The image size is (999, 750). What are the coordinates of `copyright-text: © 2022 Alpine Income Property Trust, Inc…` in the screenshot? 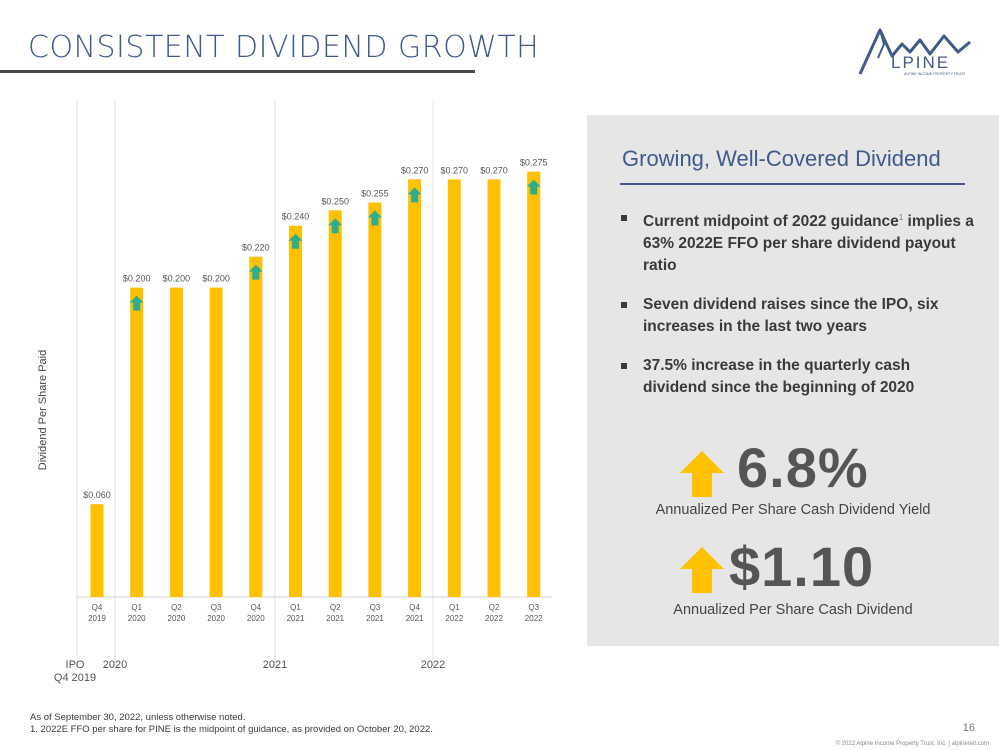 It's located at (912, 744).